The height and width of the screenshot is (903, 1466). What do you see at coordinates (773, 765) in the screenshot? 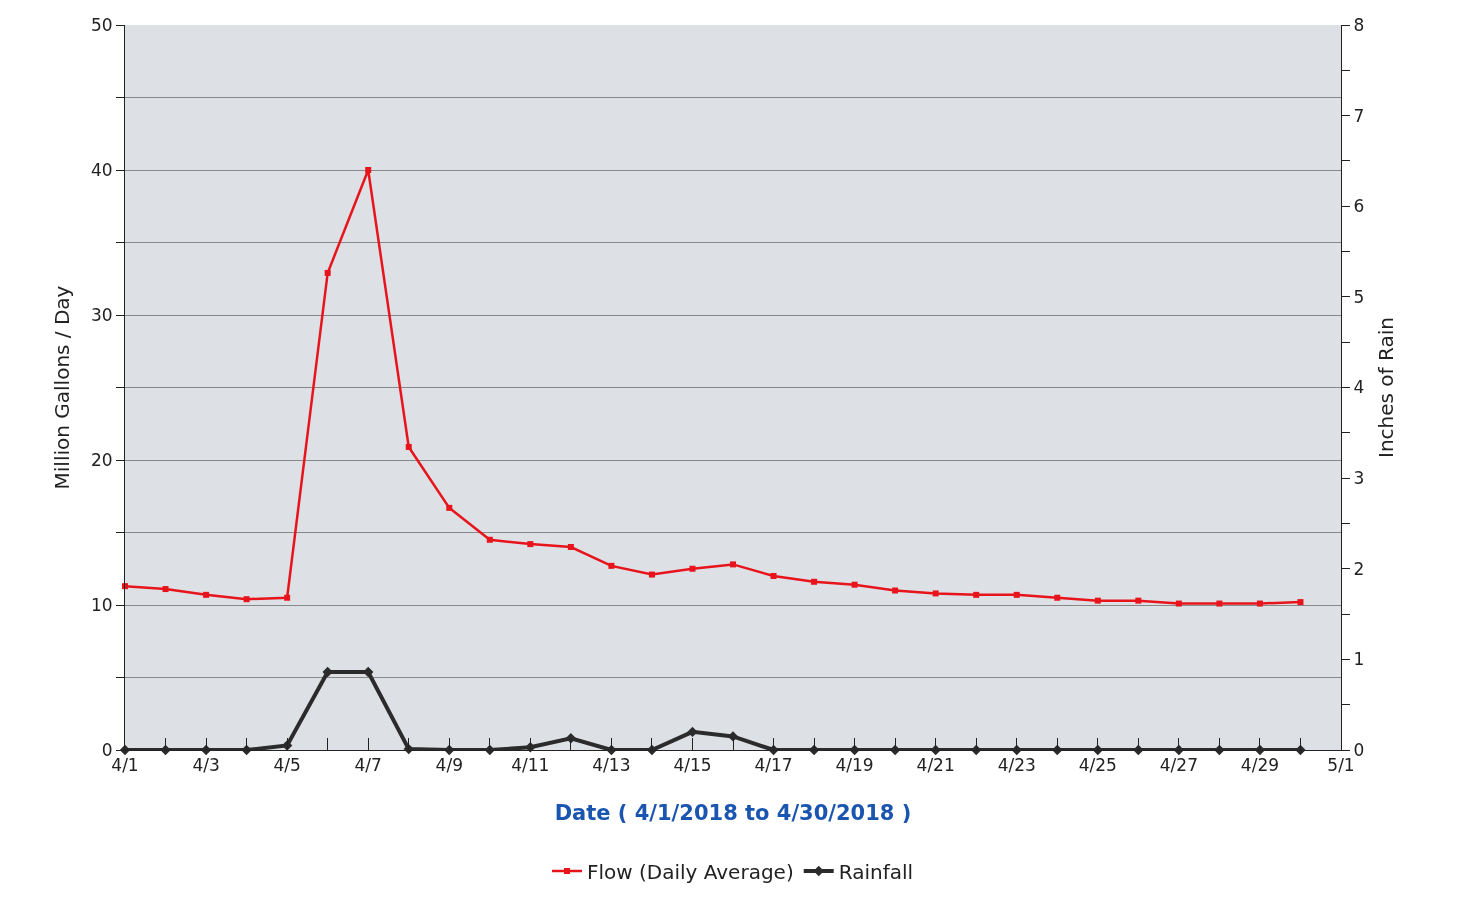
I see `x-tick-label: 4/17` at bounding box center [773, 765].